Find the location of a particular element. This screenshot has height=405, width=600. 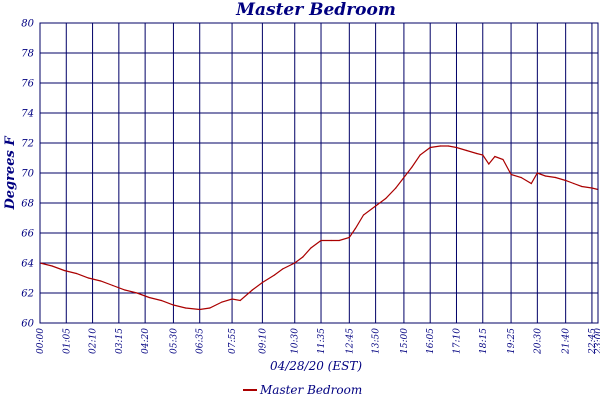

y-tick-label: 80 is located at coordinates (27, 24).